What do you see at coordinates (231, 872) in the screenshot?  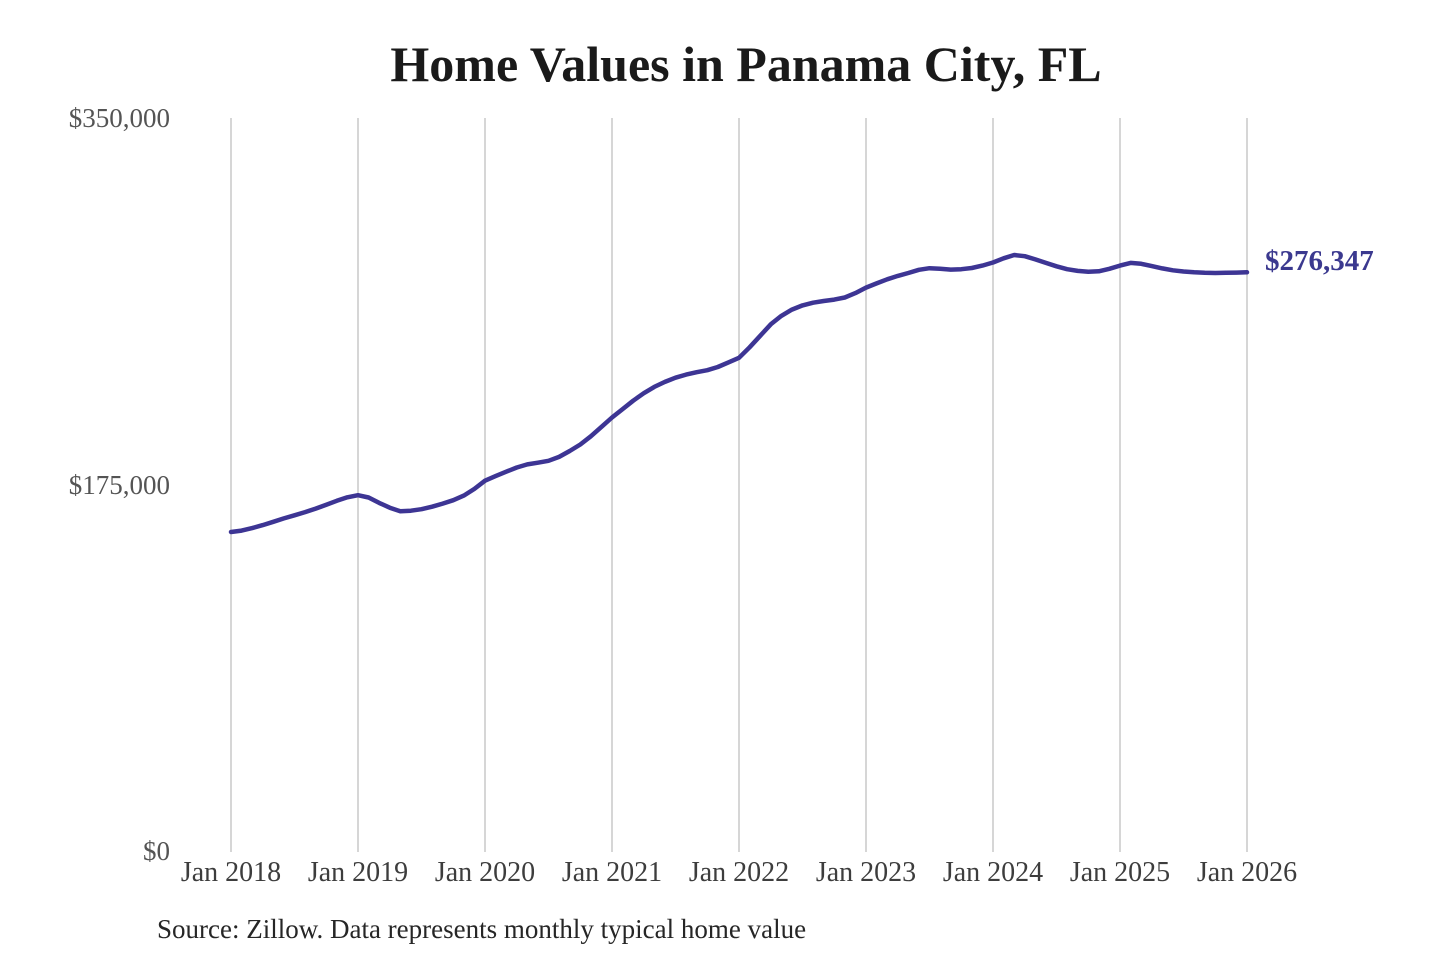 I see `x-axis-tick-label: Jan 2018` at bounding box center [231, 872].